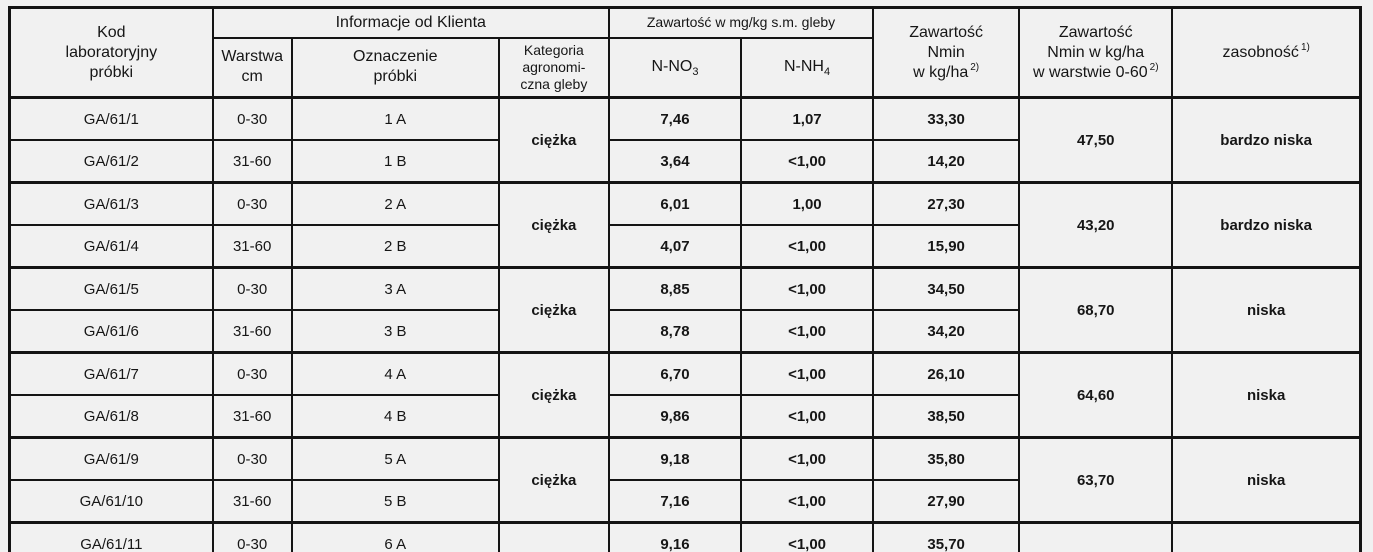 Image resolution: width=1373 pixels, height=552 pixels. I want to click on chemical-subscript: 3, so click(695, 72).